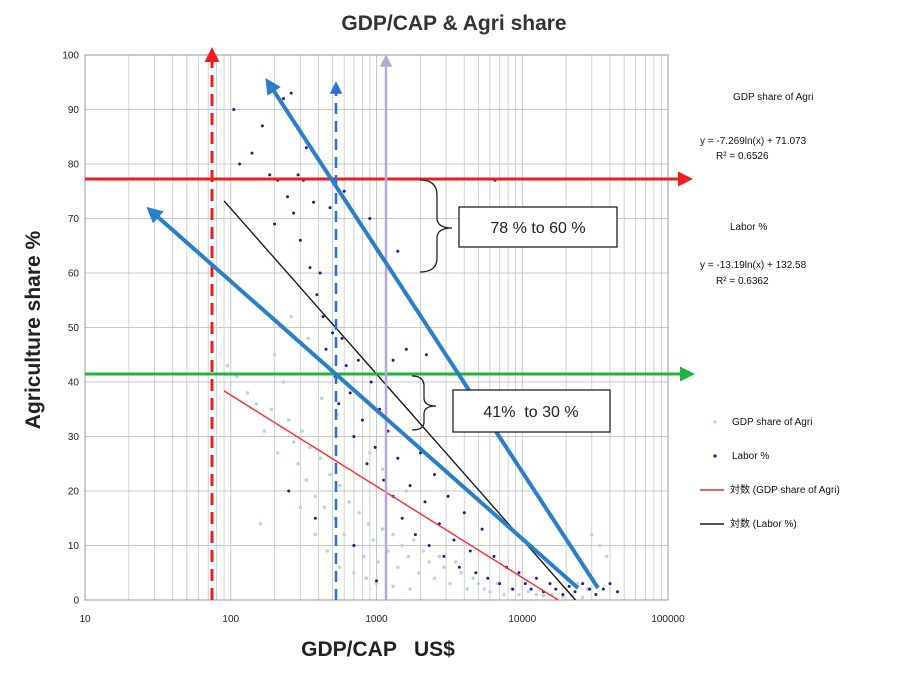 The height and width of the screenshot is (681, 908). I want to click on annotation-box-lower, so click(531, 411).